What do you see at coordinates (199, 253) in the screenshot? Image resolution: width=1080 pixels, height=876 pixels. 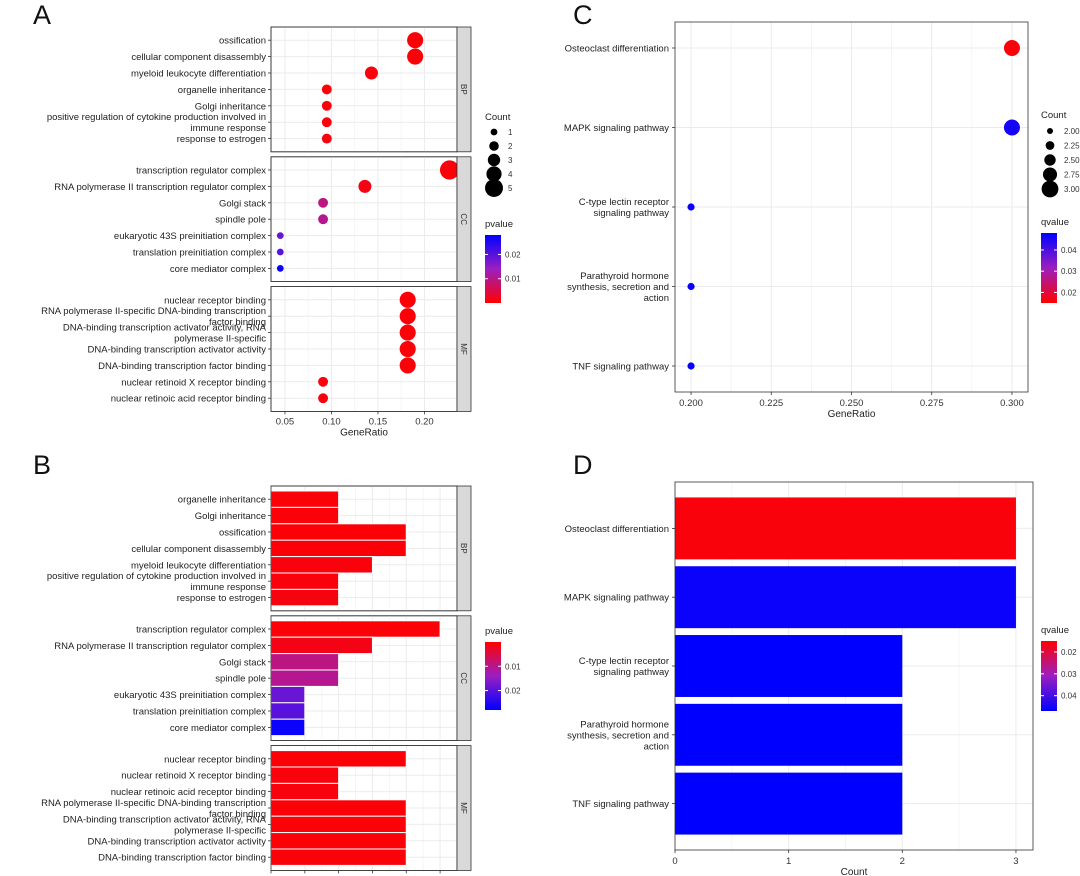 I see `panel-a-category-label: translation preinitiation complex` at bounding box center [199, 253].